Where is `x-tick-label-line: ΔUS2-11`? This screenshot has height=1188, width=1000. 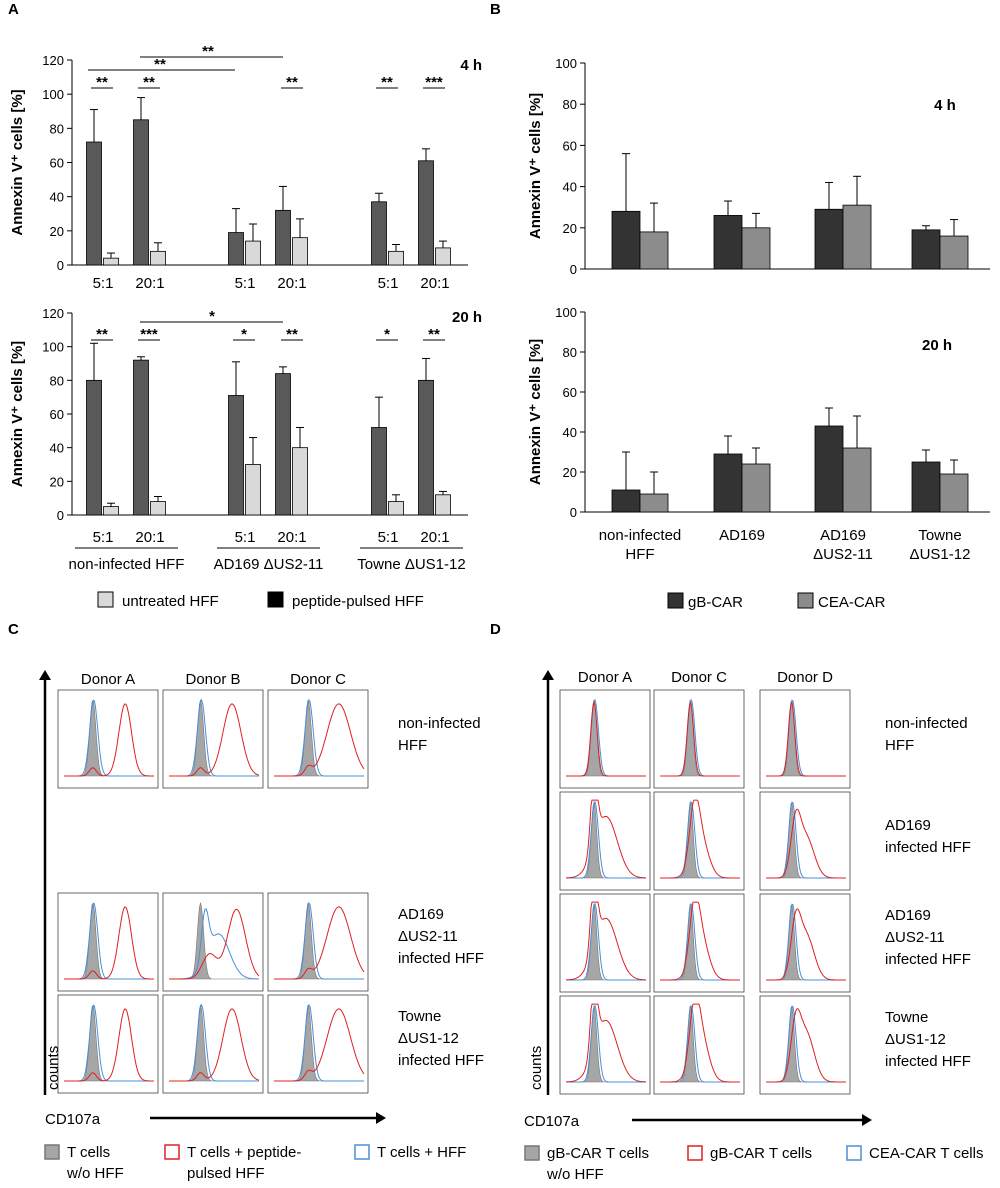 x-tick-label-line: ΔUS2-11 is located at coordinates (843, 554).